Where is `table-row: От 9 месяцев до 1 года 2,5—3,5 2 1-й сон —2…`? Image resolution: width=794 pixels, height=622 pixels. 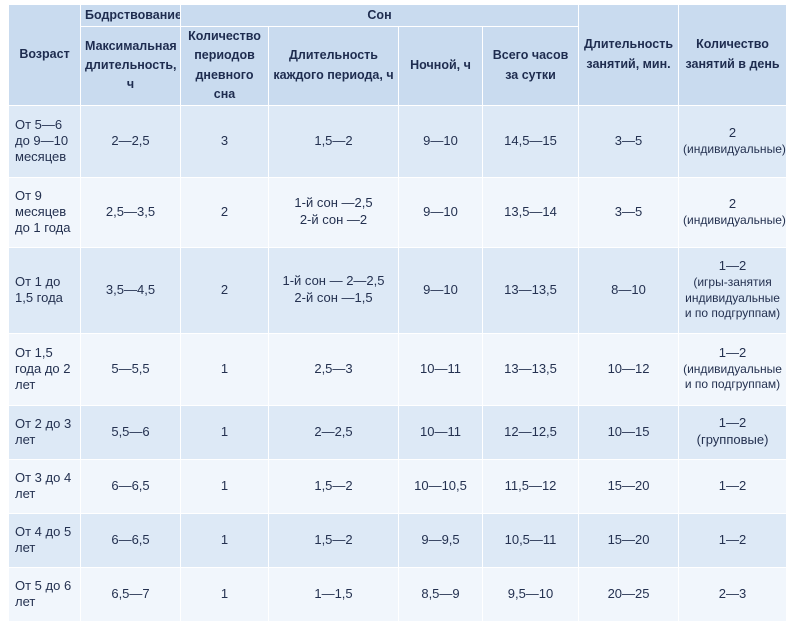
table-row: От 9 месяцев до 1 года 2,5—3,5 2 1-й сон —2… is located at coordinates (398, 212).